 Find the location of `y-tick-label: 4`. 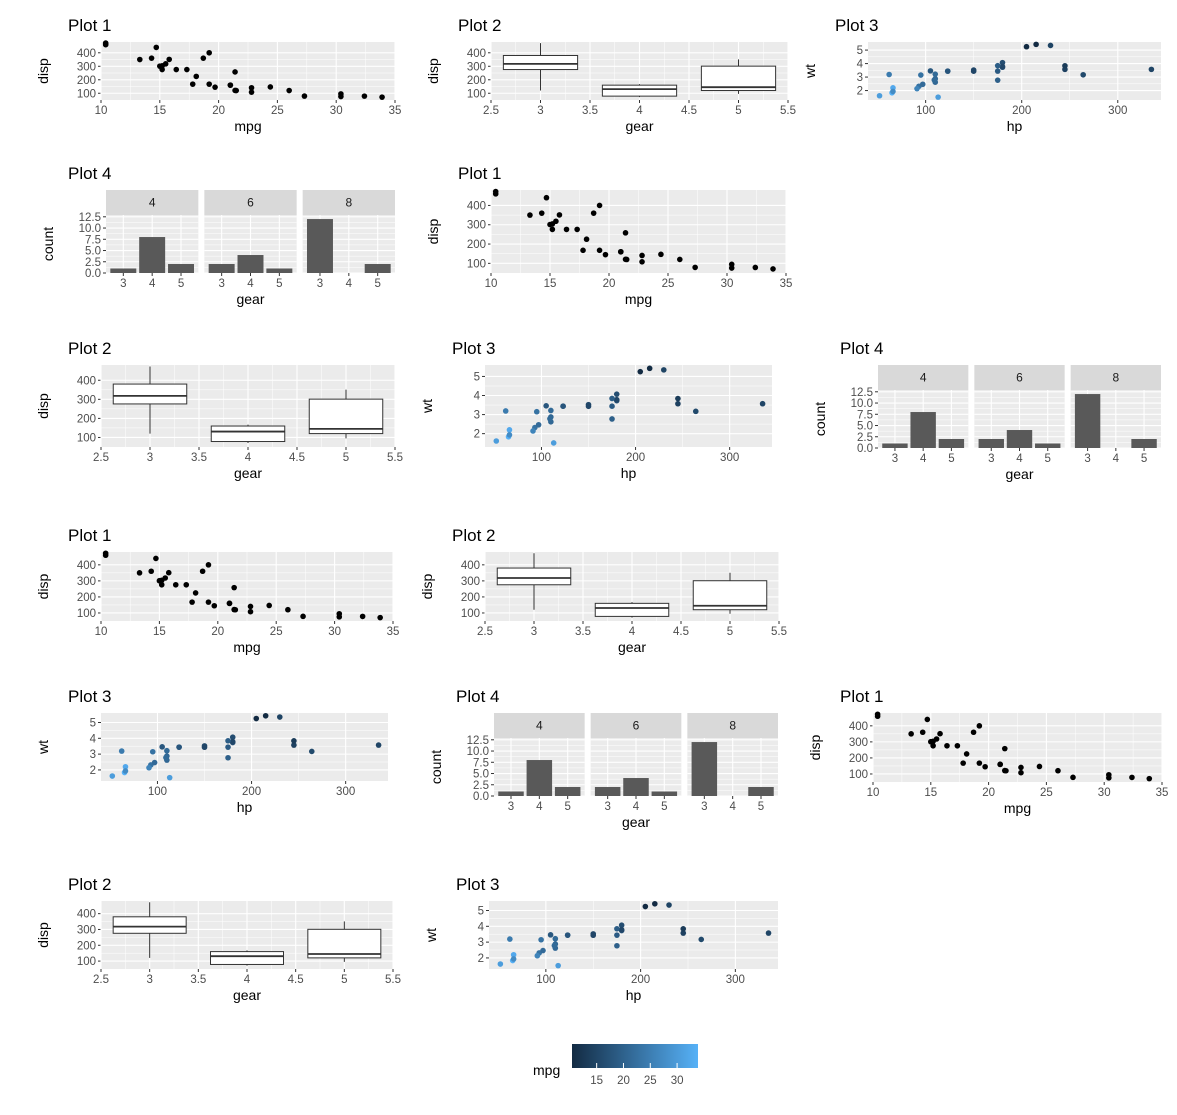

y-tick-label: 4 is located at coordinates (481, 927).